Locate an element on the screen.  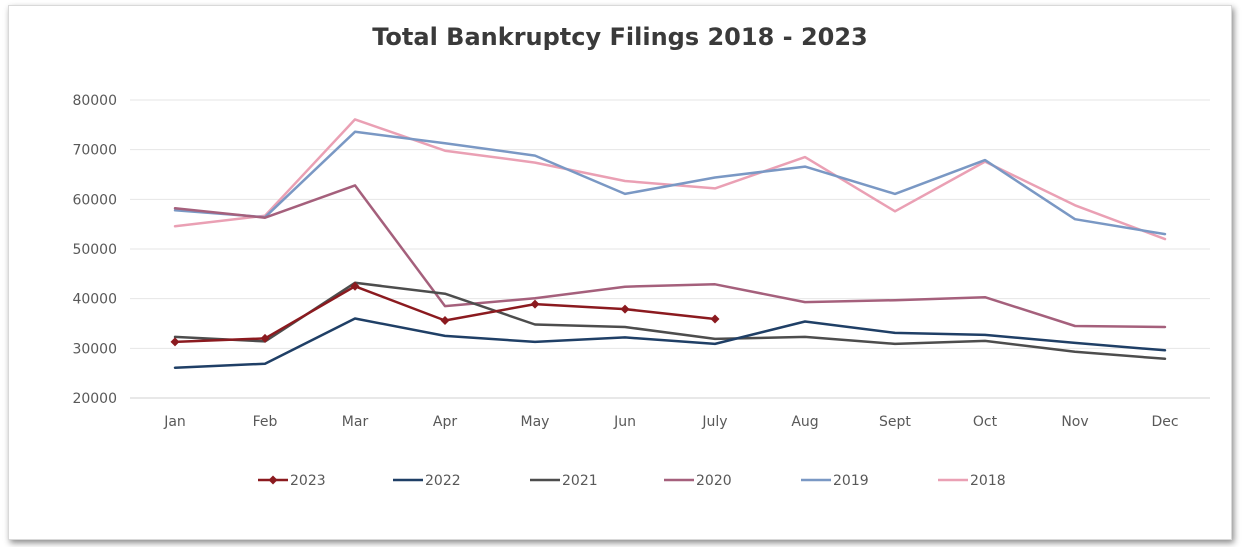
y-tick-label: 60000 is located at coordinates (94, 200).